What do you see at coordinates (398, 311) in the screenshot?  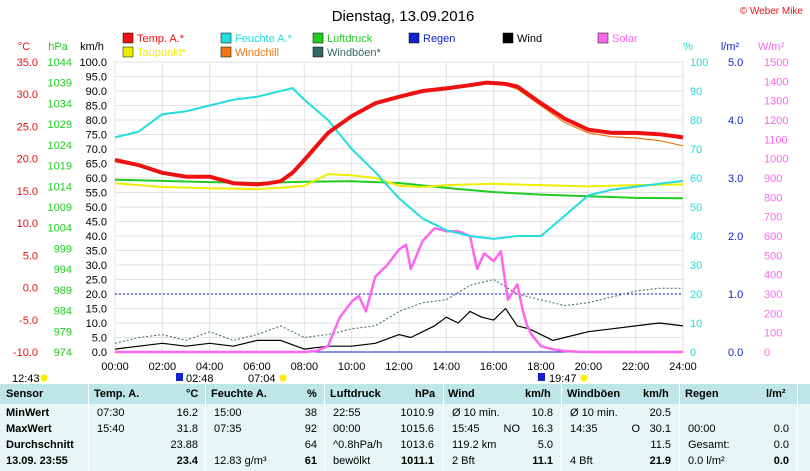 I see `series-line-windboen` at bounding box center [398, 311].